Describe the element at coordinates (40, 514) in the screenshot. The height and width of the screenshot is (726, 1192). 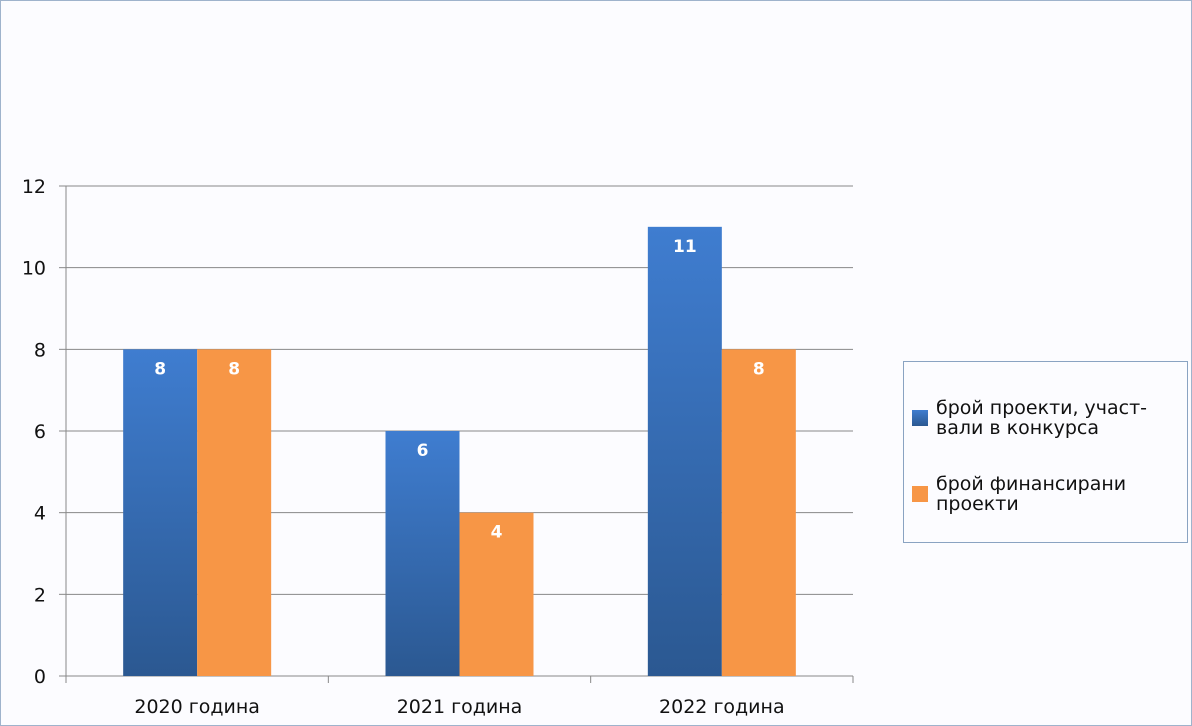
I see `y-tick-label-4: 4` at that location.